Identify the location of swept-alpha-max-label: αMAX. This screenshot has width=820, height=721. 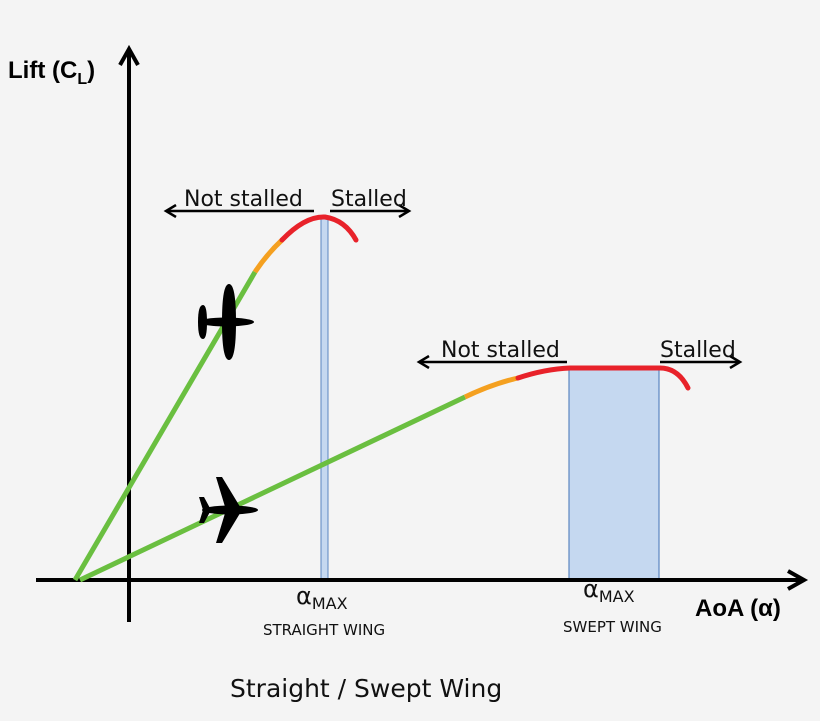
(609, 590).